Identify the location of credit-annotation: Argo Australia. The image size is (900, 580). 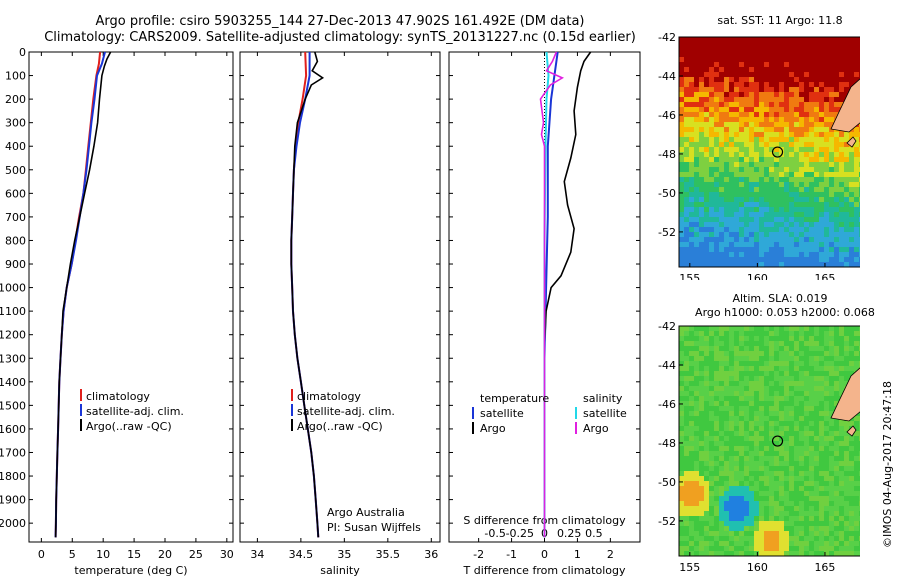
(366, 512).